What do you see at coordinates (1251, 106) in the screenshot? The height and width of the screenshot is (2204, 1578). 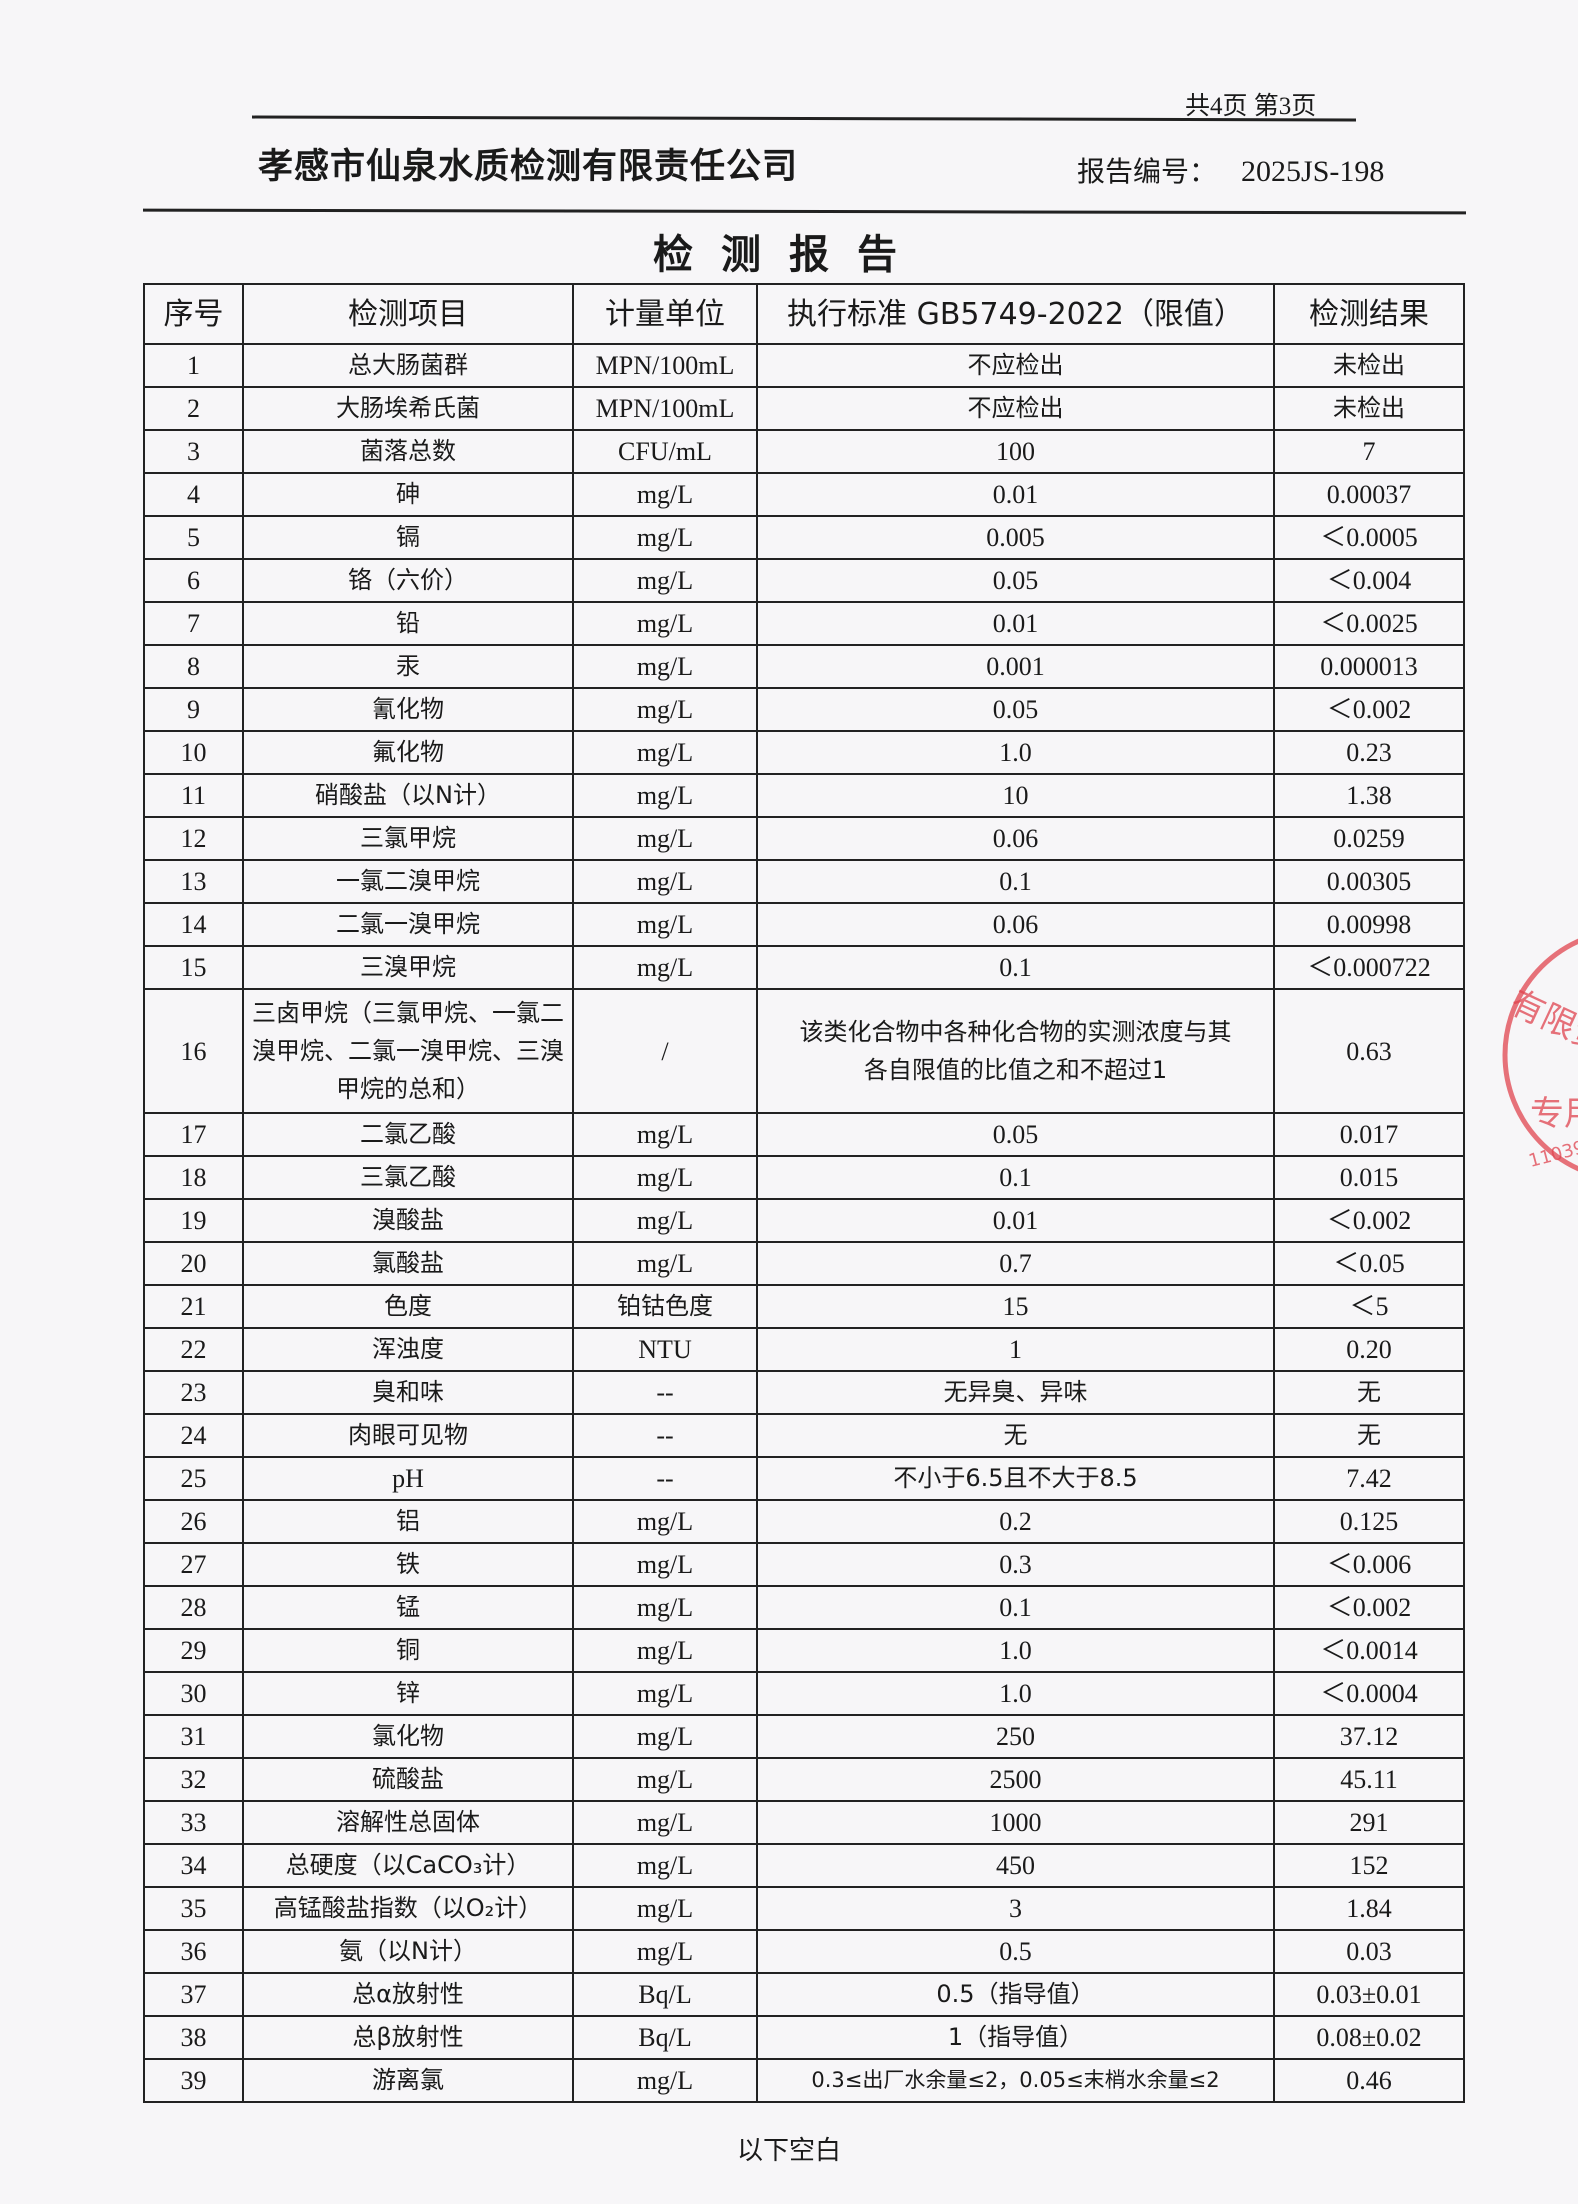 I see `page-info: 共4页 第3页` at bounding box center [1251, 106].